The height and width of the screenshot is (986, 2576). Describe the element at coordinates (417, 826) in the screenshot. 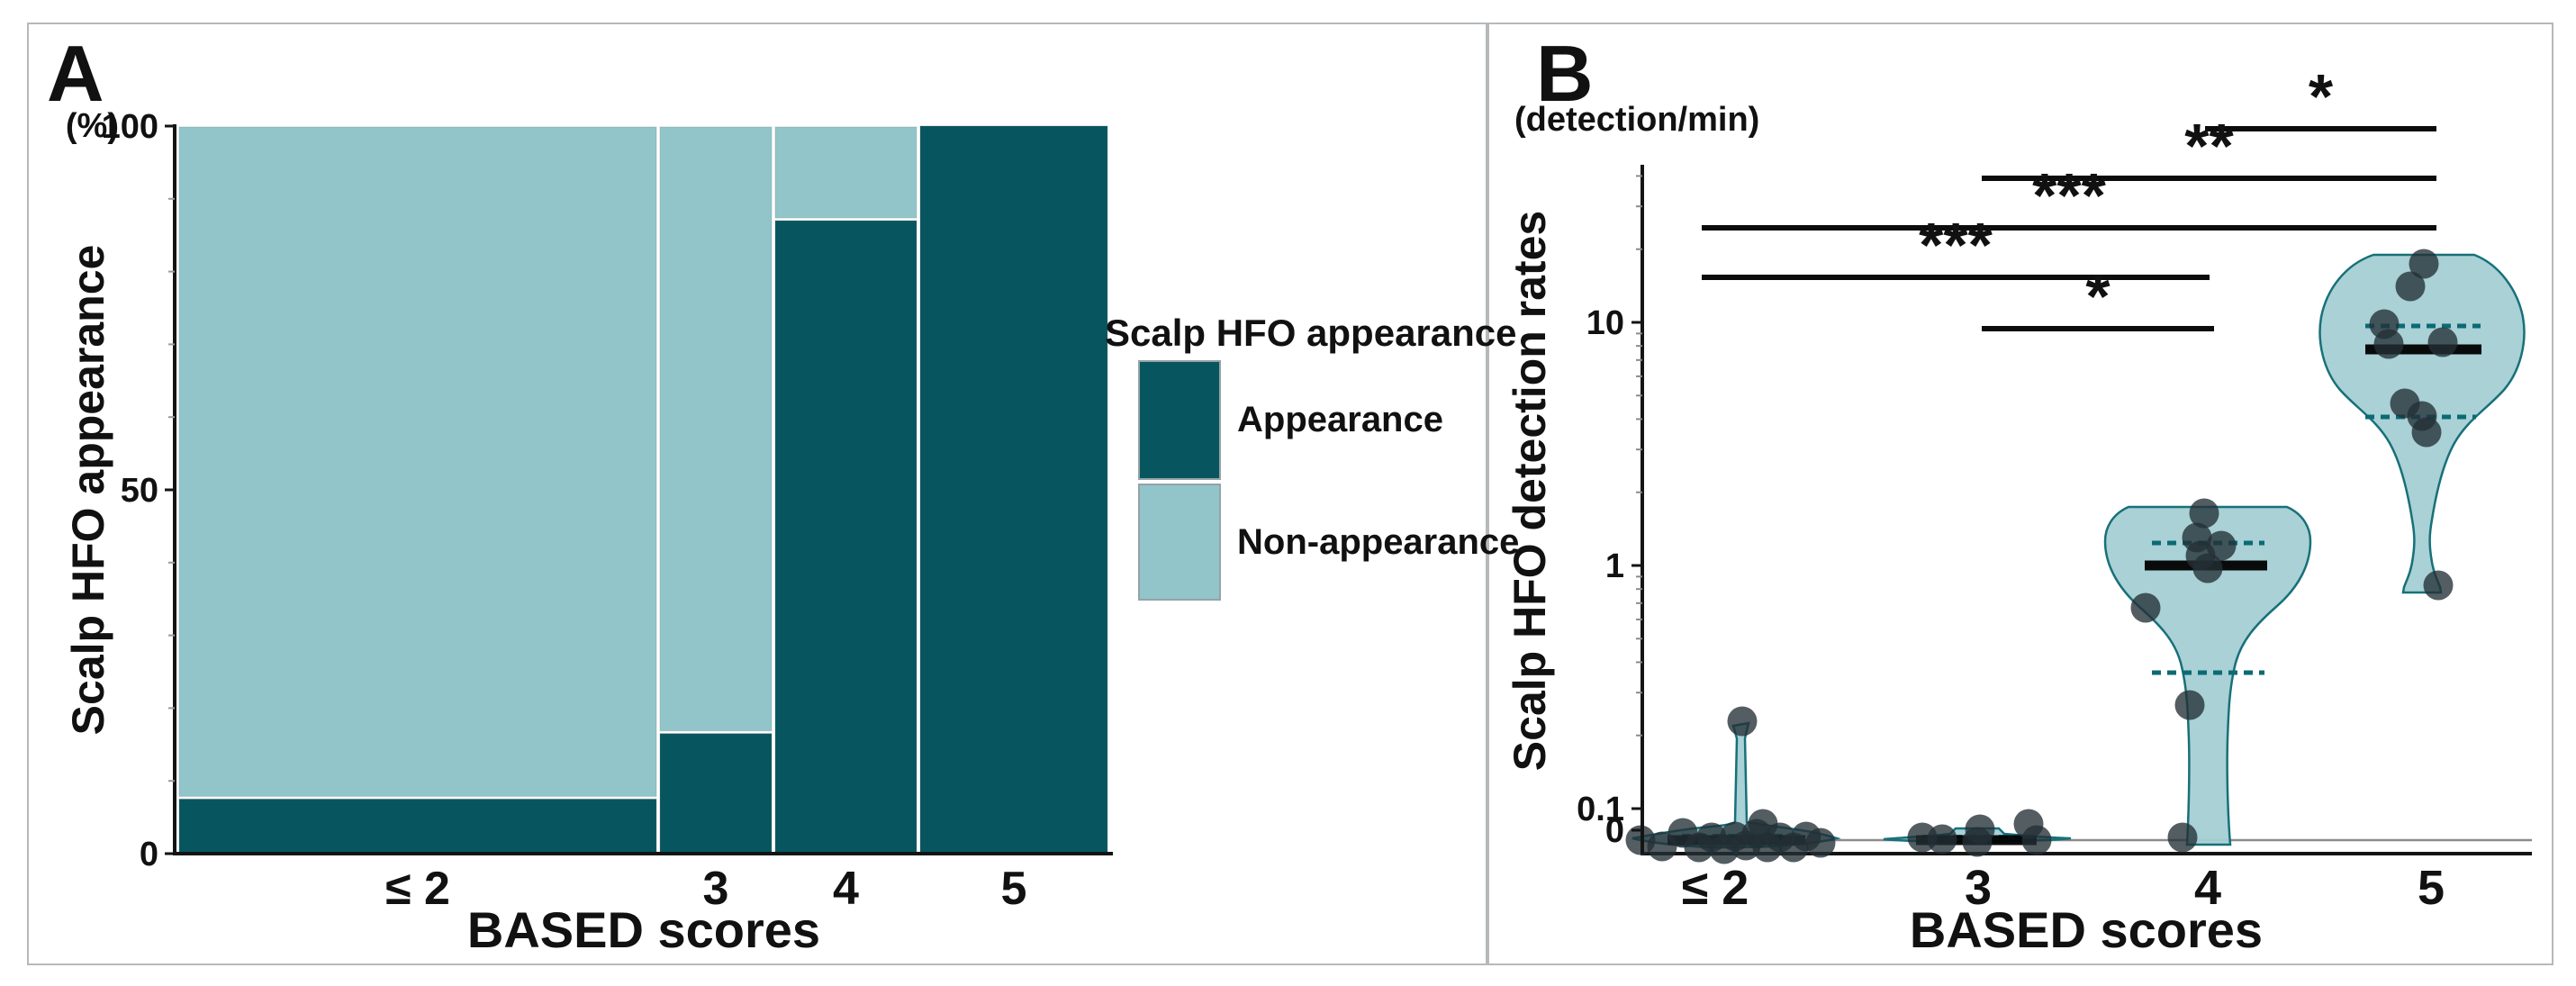

I see `mosaic-bar-1-appearance` at that location.